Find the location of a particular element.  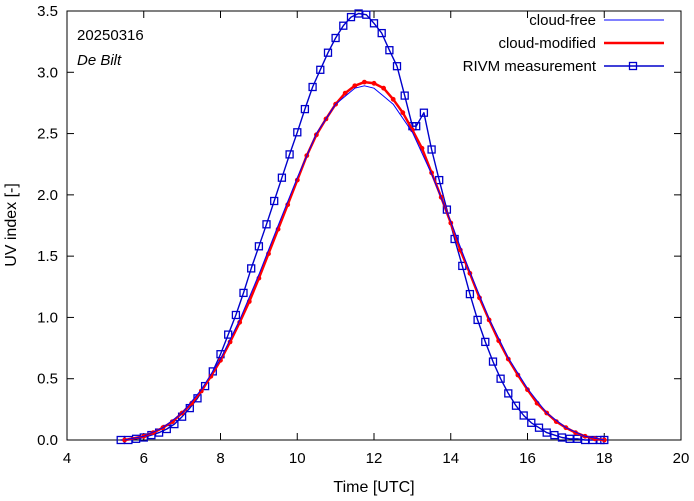

location-annotation: De Bilt is located at coordinates (99, 60).